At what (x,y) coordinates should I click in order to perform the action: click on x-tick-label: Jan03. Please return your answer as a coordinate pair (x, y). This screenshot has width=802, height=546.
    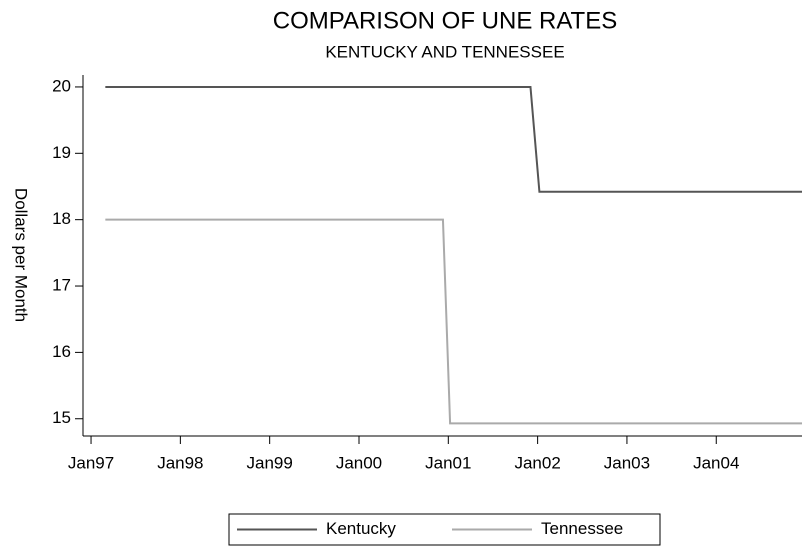
    Looking at the image, I should click on (627, 462).